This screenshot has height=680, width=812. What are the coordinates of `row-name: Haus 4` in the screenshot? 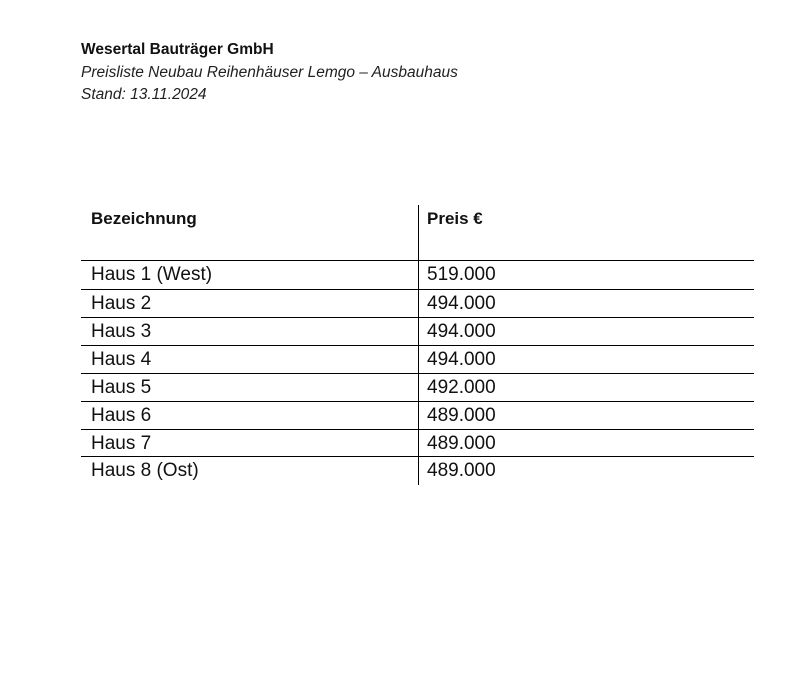 It's located at (121, 359).